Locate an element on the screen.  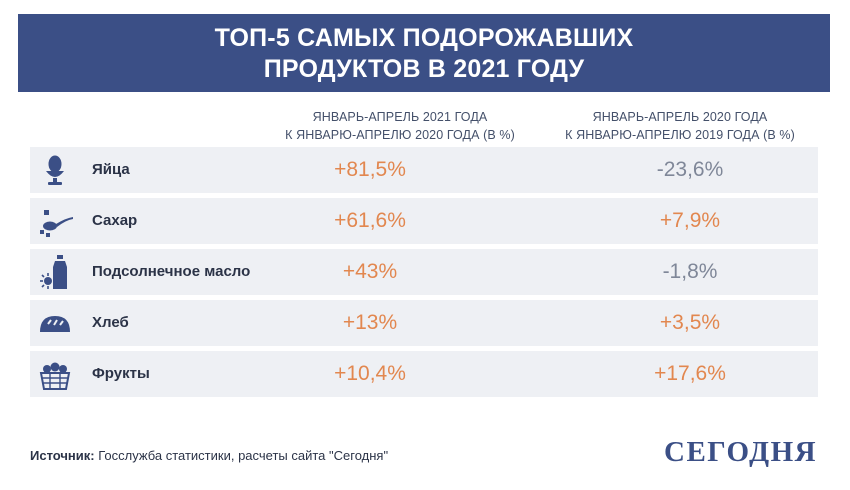
oil-bottle-icon is located at coordinates (53, 272).